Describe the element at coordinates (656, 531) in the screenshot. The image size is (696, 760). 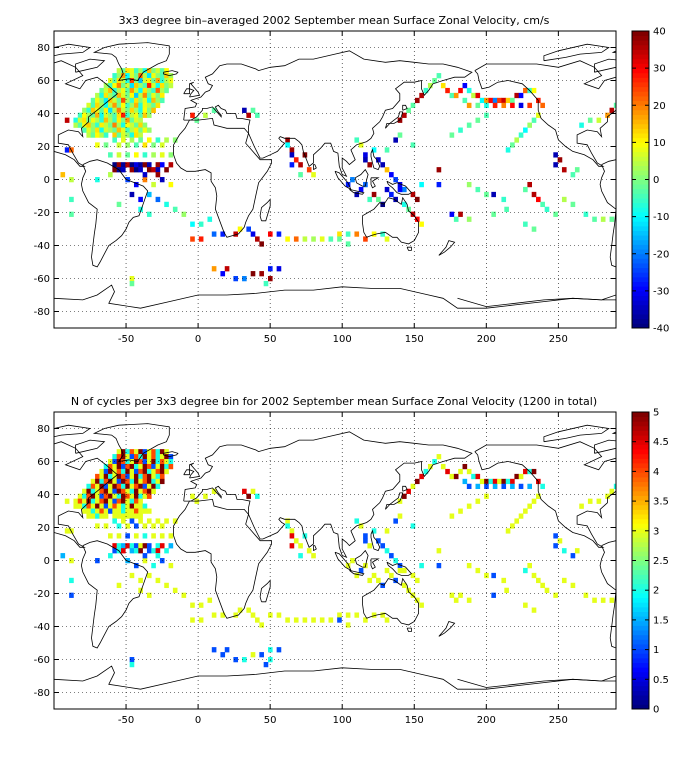
I see `cycles-colorbar-tick-label: 3` at that location.